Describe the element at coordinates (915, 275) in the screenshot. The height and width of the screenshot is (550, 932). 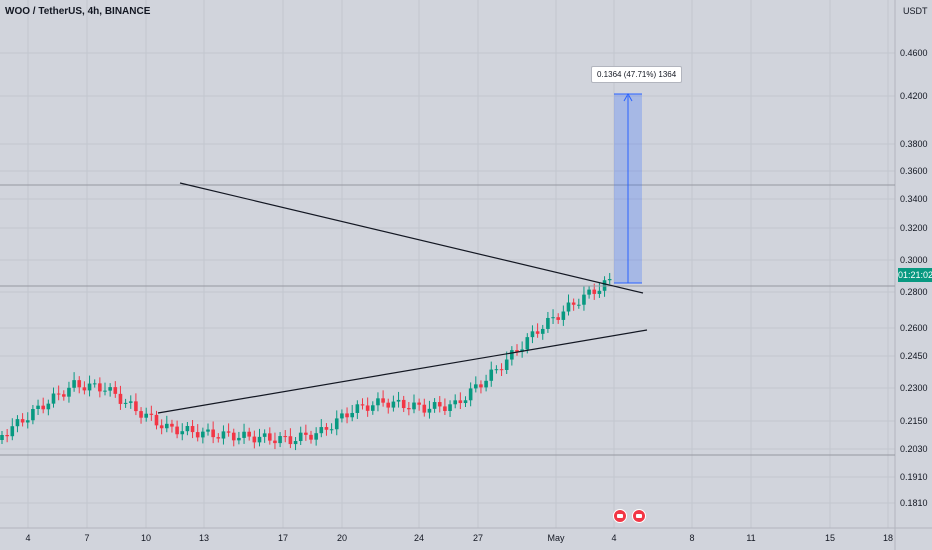
I see `current-price-tag: 01:21:02` at that location.